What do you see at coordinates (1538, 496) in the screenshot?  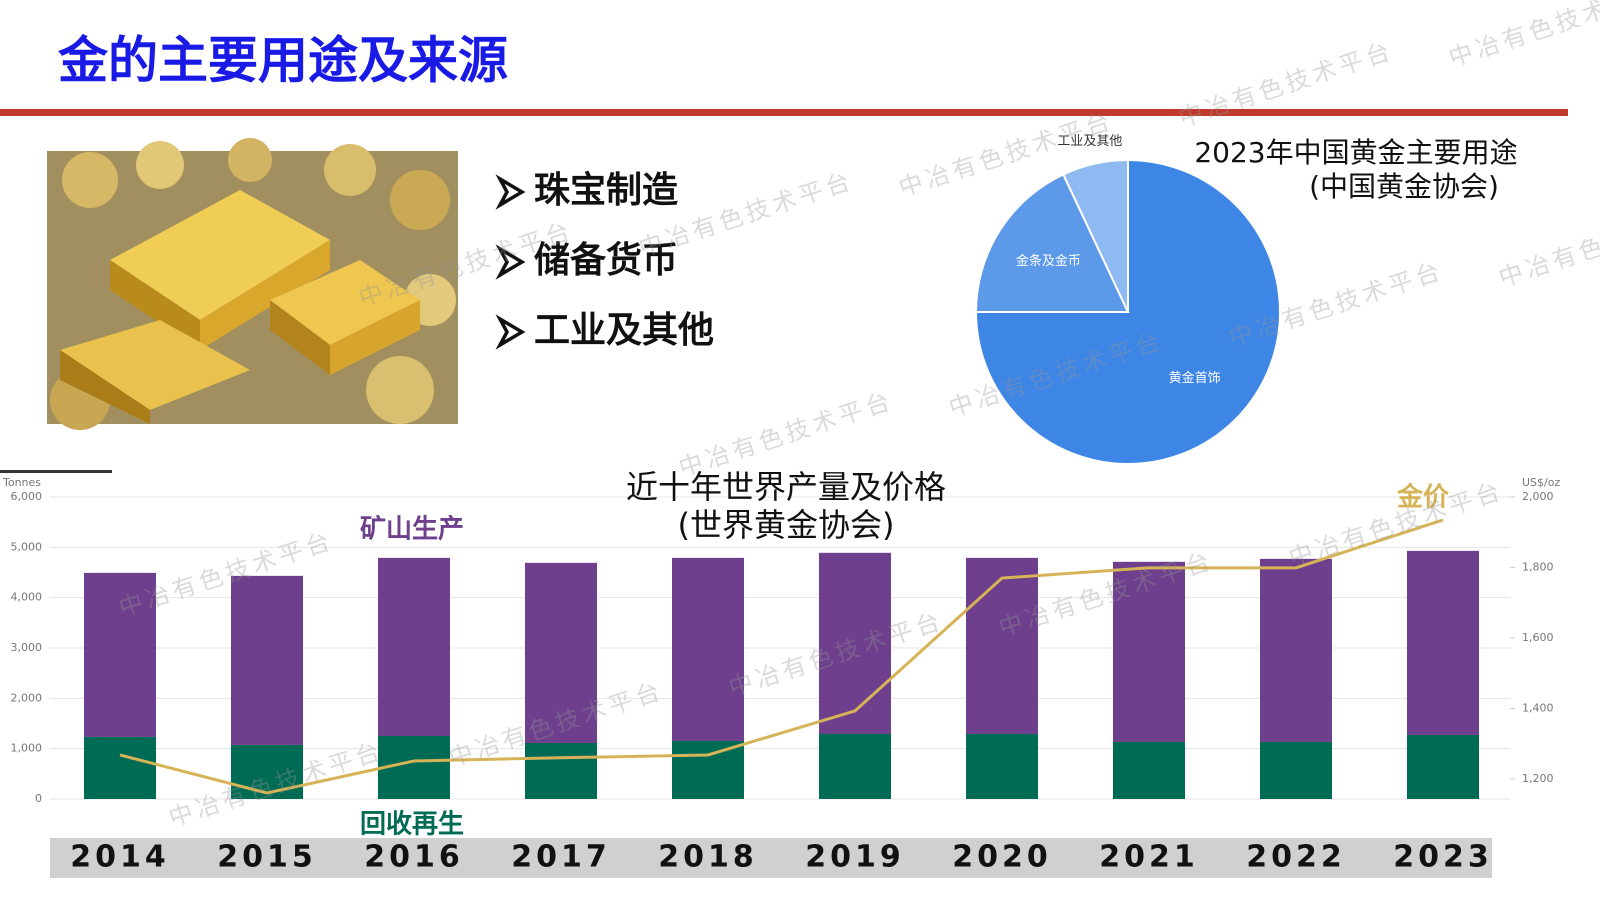 I see `y2-tick-label: 2,000` at bounding box center [1538, 496].